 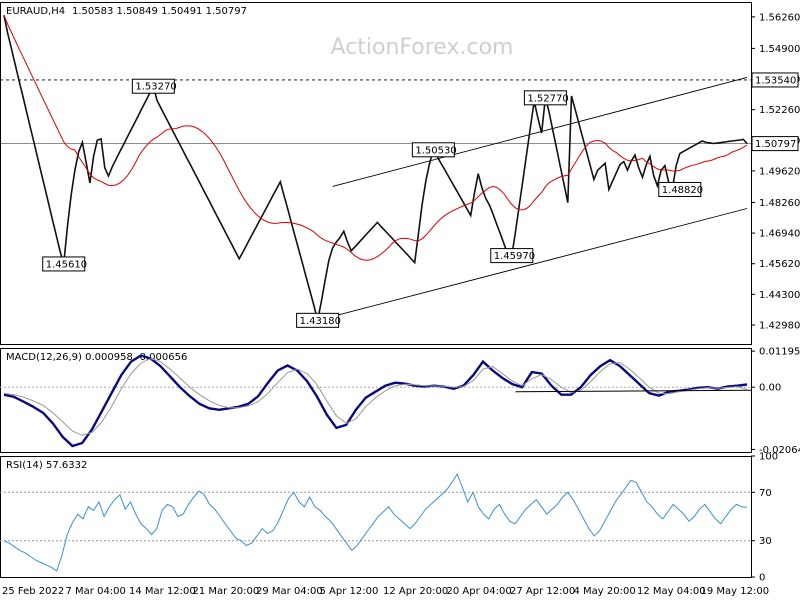 What do you see at coordinates (547, 98) in the screenshot?
I see `level-annotation-label: 1.52770` at bounding box center [547, 98].